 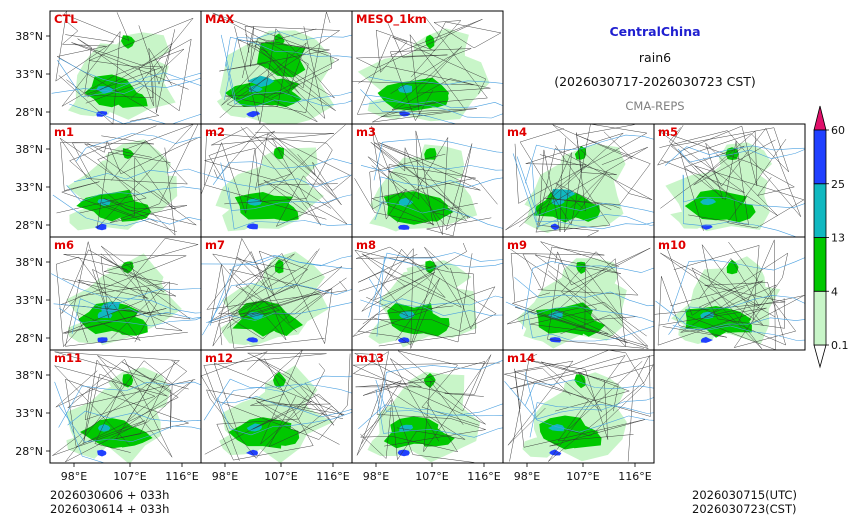 I want to click on colorbar-max-extension, so click(x=820, y=118).